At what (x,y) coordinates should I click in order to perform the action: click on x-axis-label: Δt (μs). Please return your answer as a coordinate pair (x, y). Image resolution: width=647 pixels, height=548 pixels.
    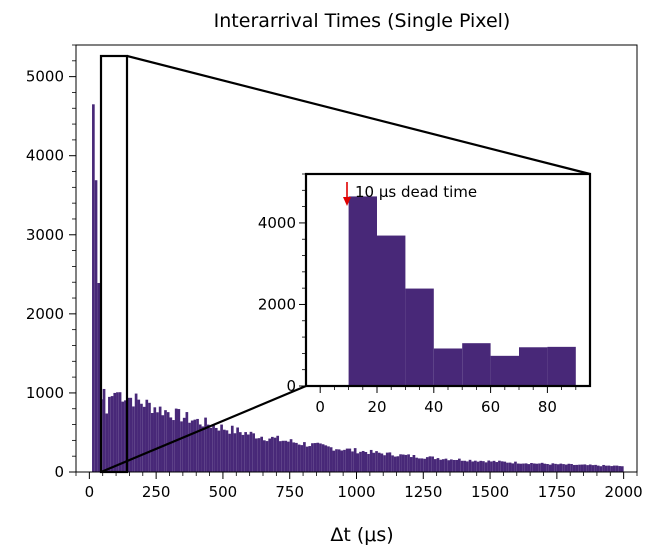
    Looking at the image, I should click on (361, 535).